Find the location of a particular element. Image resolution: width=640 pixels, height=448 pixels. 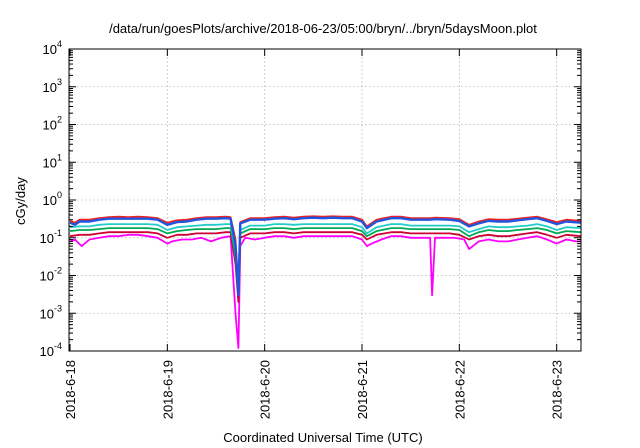

x-tick-label: 2018-6-20 is located at coordinates (265, 389).